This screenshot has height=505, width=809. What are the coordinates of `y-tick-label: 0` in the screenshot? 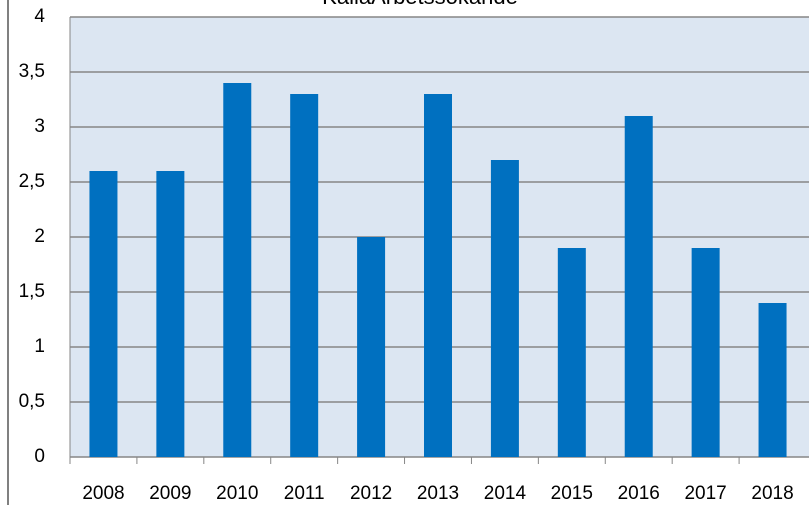 It's located at (39, 456).